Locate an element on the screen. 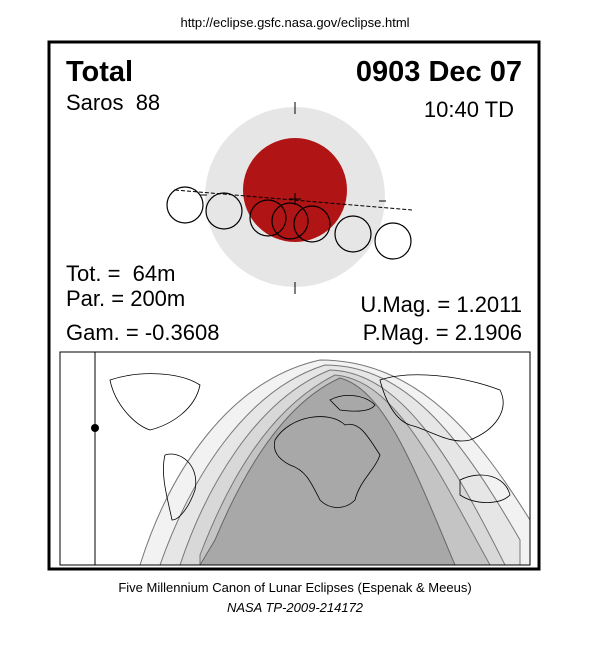  saros: Saros 88 is located at coordinates (113, 102).